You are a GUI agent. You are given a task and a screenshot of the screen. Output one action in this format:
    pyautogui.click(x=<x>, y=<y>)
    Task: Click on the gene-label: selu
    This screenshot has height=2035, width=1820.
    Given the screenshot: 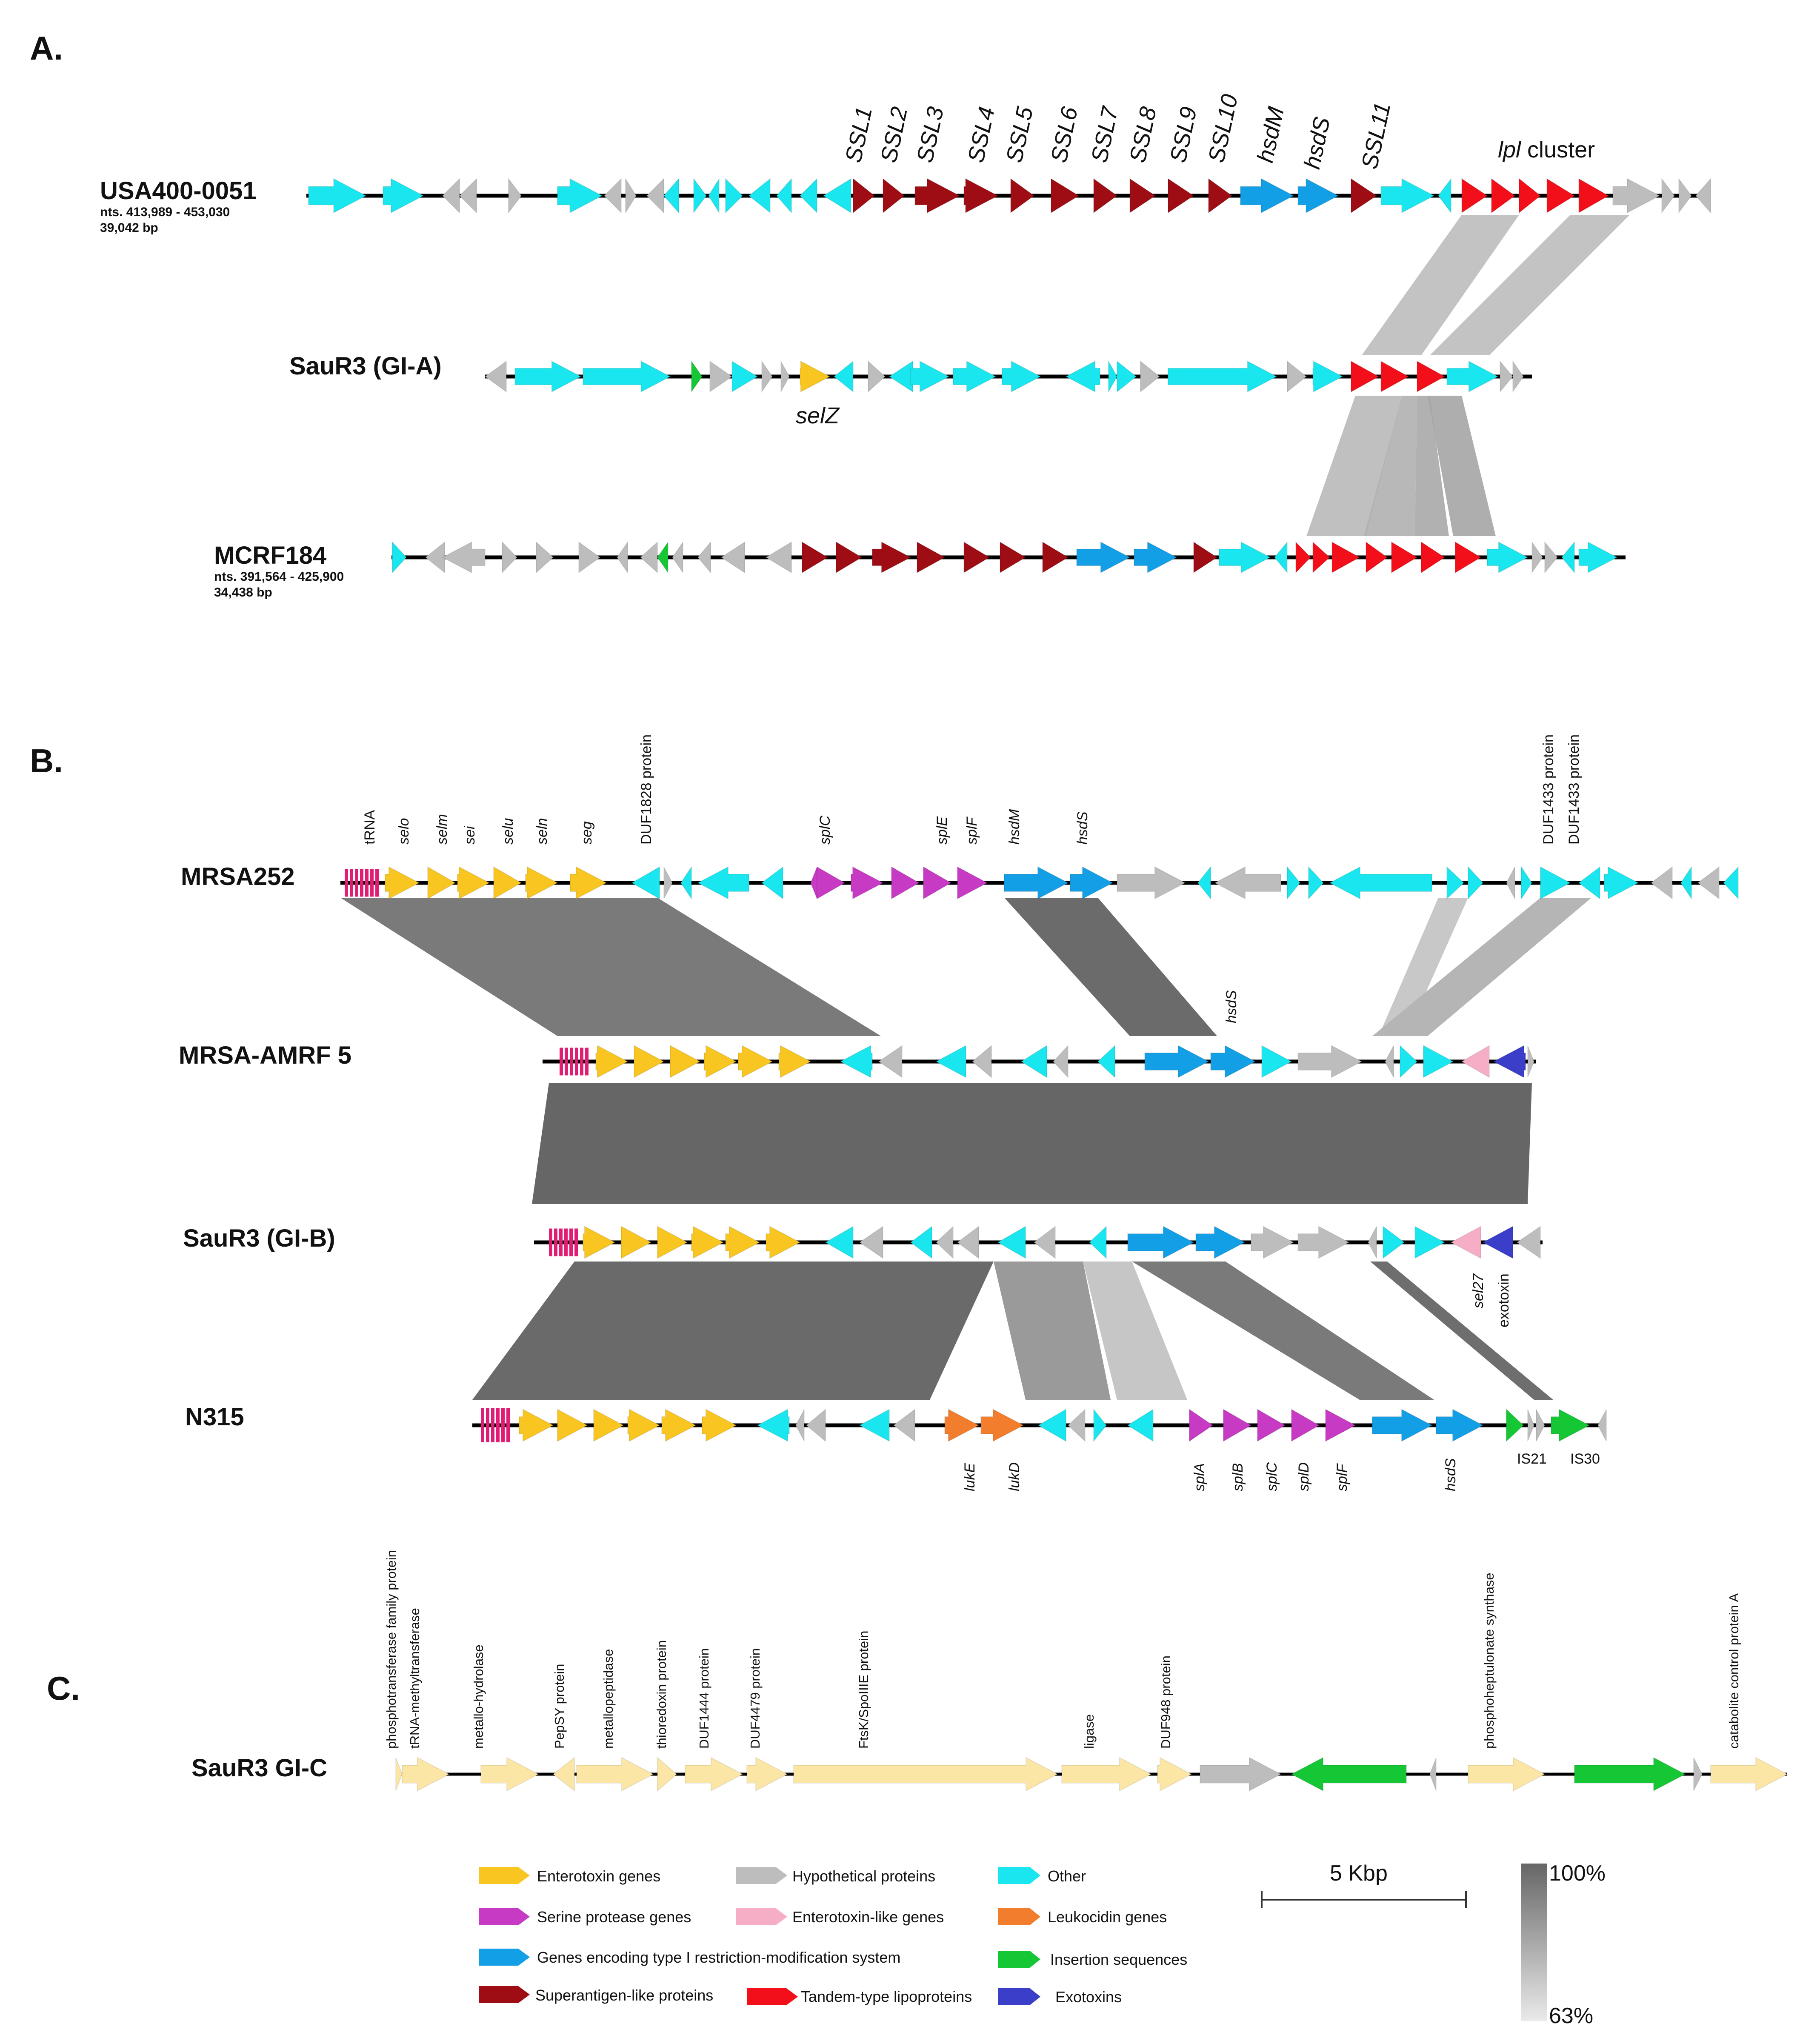 What is the action you would take?
    pyautogui.click(x=508, y=831)
    